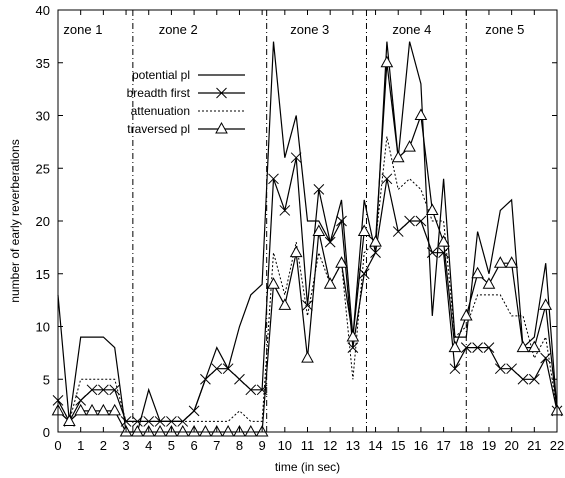 Image resolution: width=565 pixels, height=478 pixels. Describe the element at coordinates (43, 168) in the screenshot. I see `y-tick-label: 25` at that location.